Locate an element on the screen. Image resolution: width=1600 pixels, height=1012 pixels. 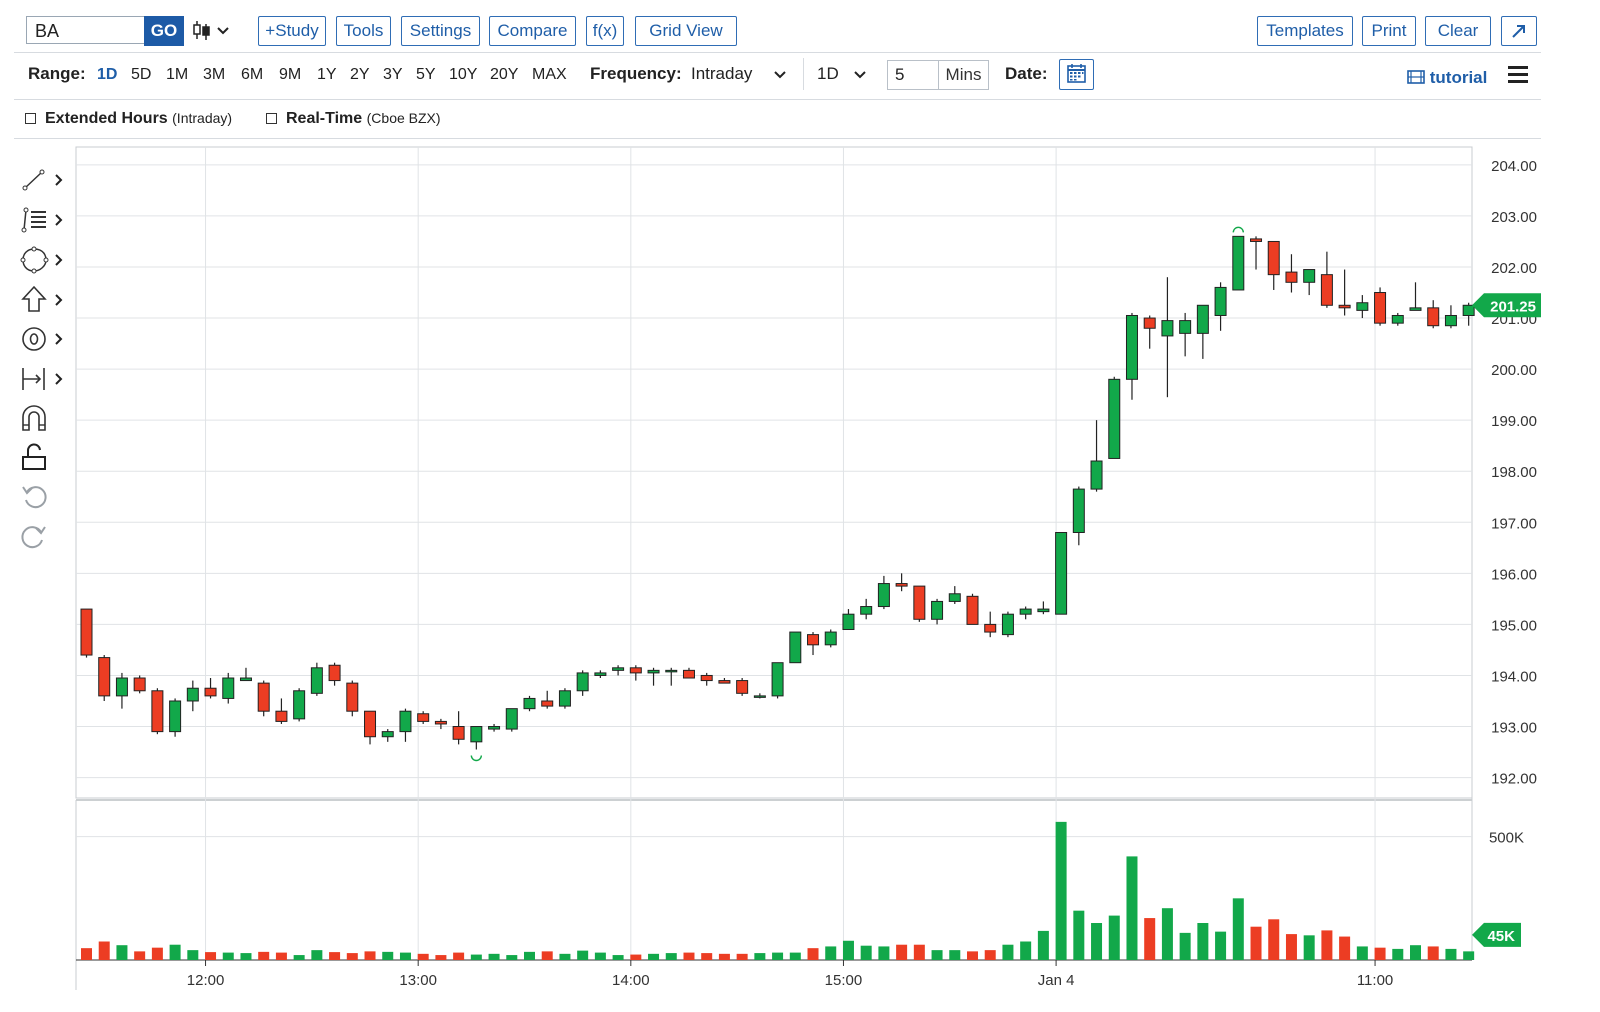
hamburger-menu-icon is located at coordinates (1518, 75).